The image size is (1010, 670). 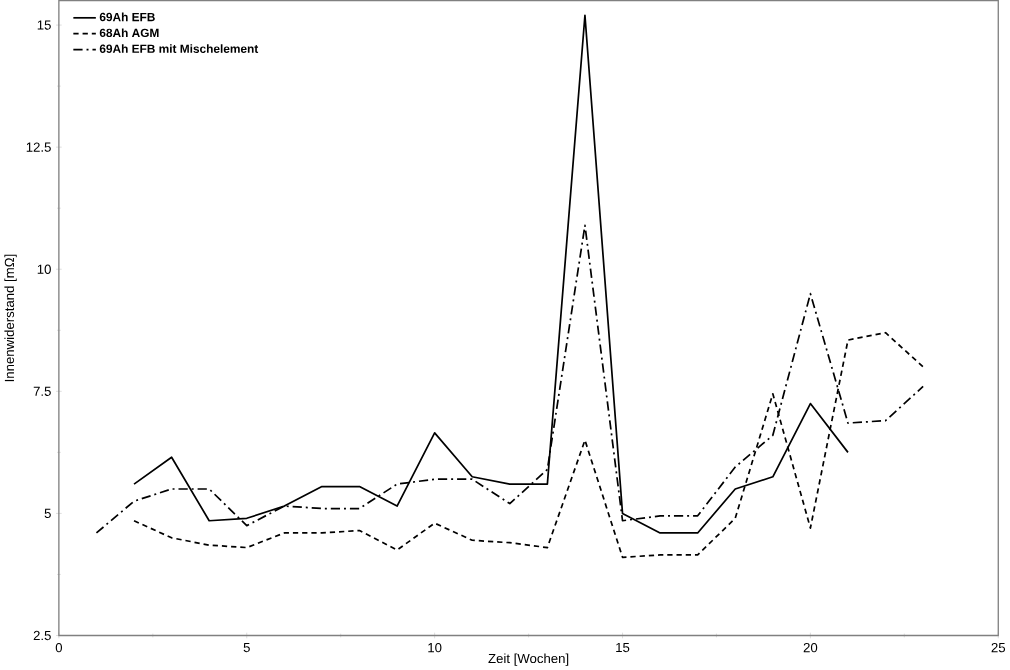 What do you see at coordinates (44, 25) in the screenshot?
I see `y-tick-label: 15` at bounding box center [44, 25].